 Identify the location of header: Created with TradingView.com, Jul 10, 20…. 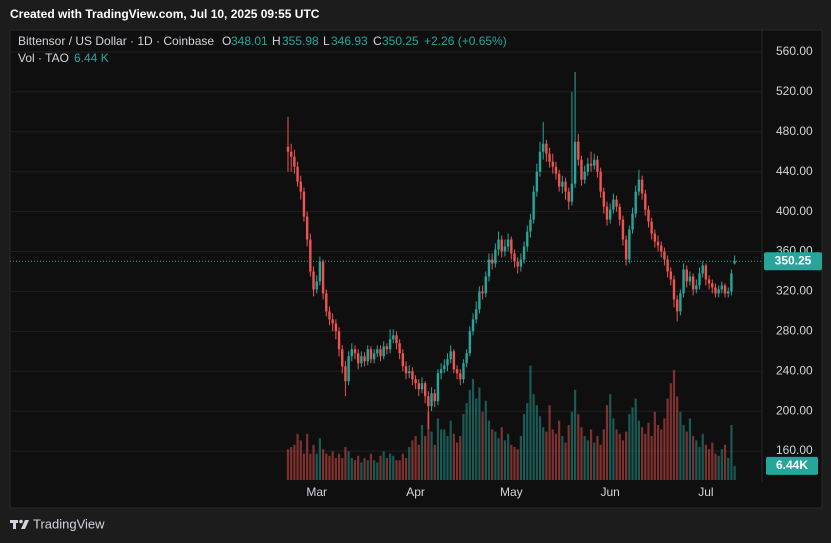
(165, 14).